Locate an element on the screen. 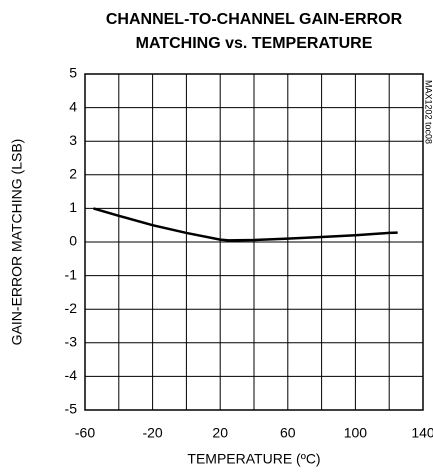 This screenshot has height=472, width=433. chart-title: CHANNEL-TO-CHANNEL GAIN-ERROR is located at coordinates (254, 19).